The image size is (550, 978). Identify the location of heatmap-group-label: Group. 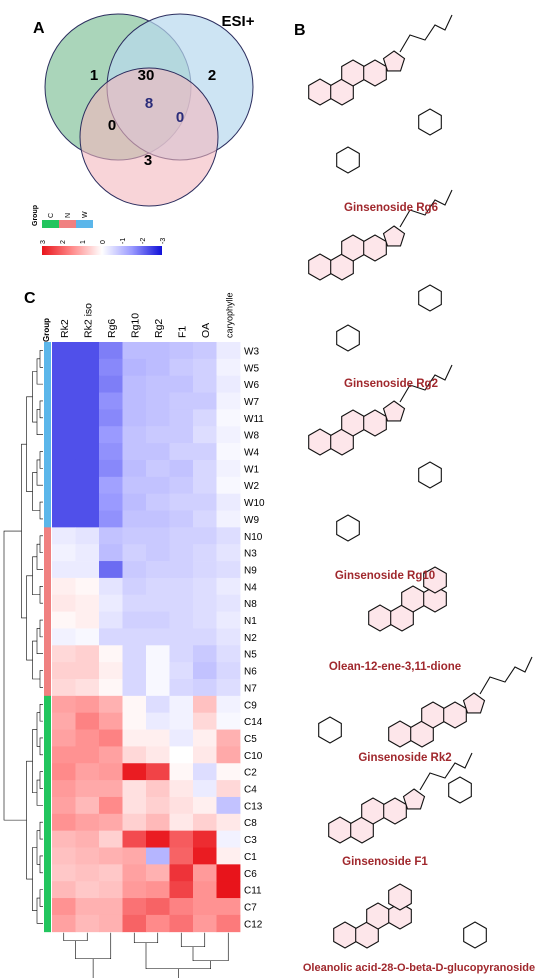
(46, 330).